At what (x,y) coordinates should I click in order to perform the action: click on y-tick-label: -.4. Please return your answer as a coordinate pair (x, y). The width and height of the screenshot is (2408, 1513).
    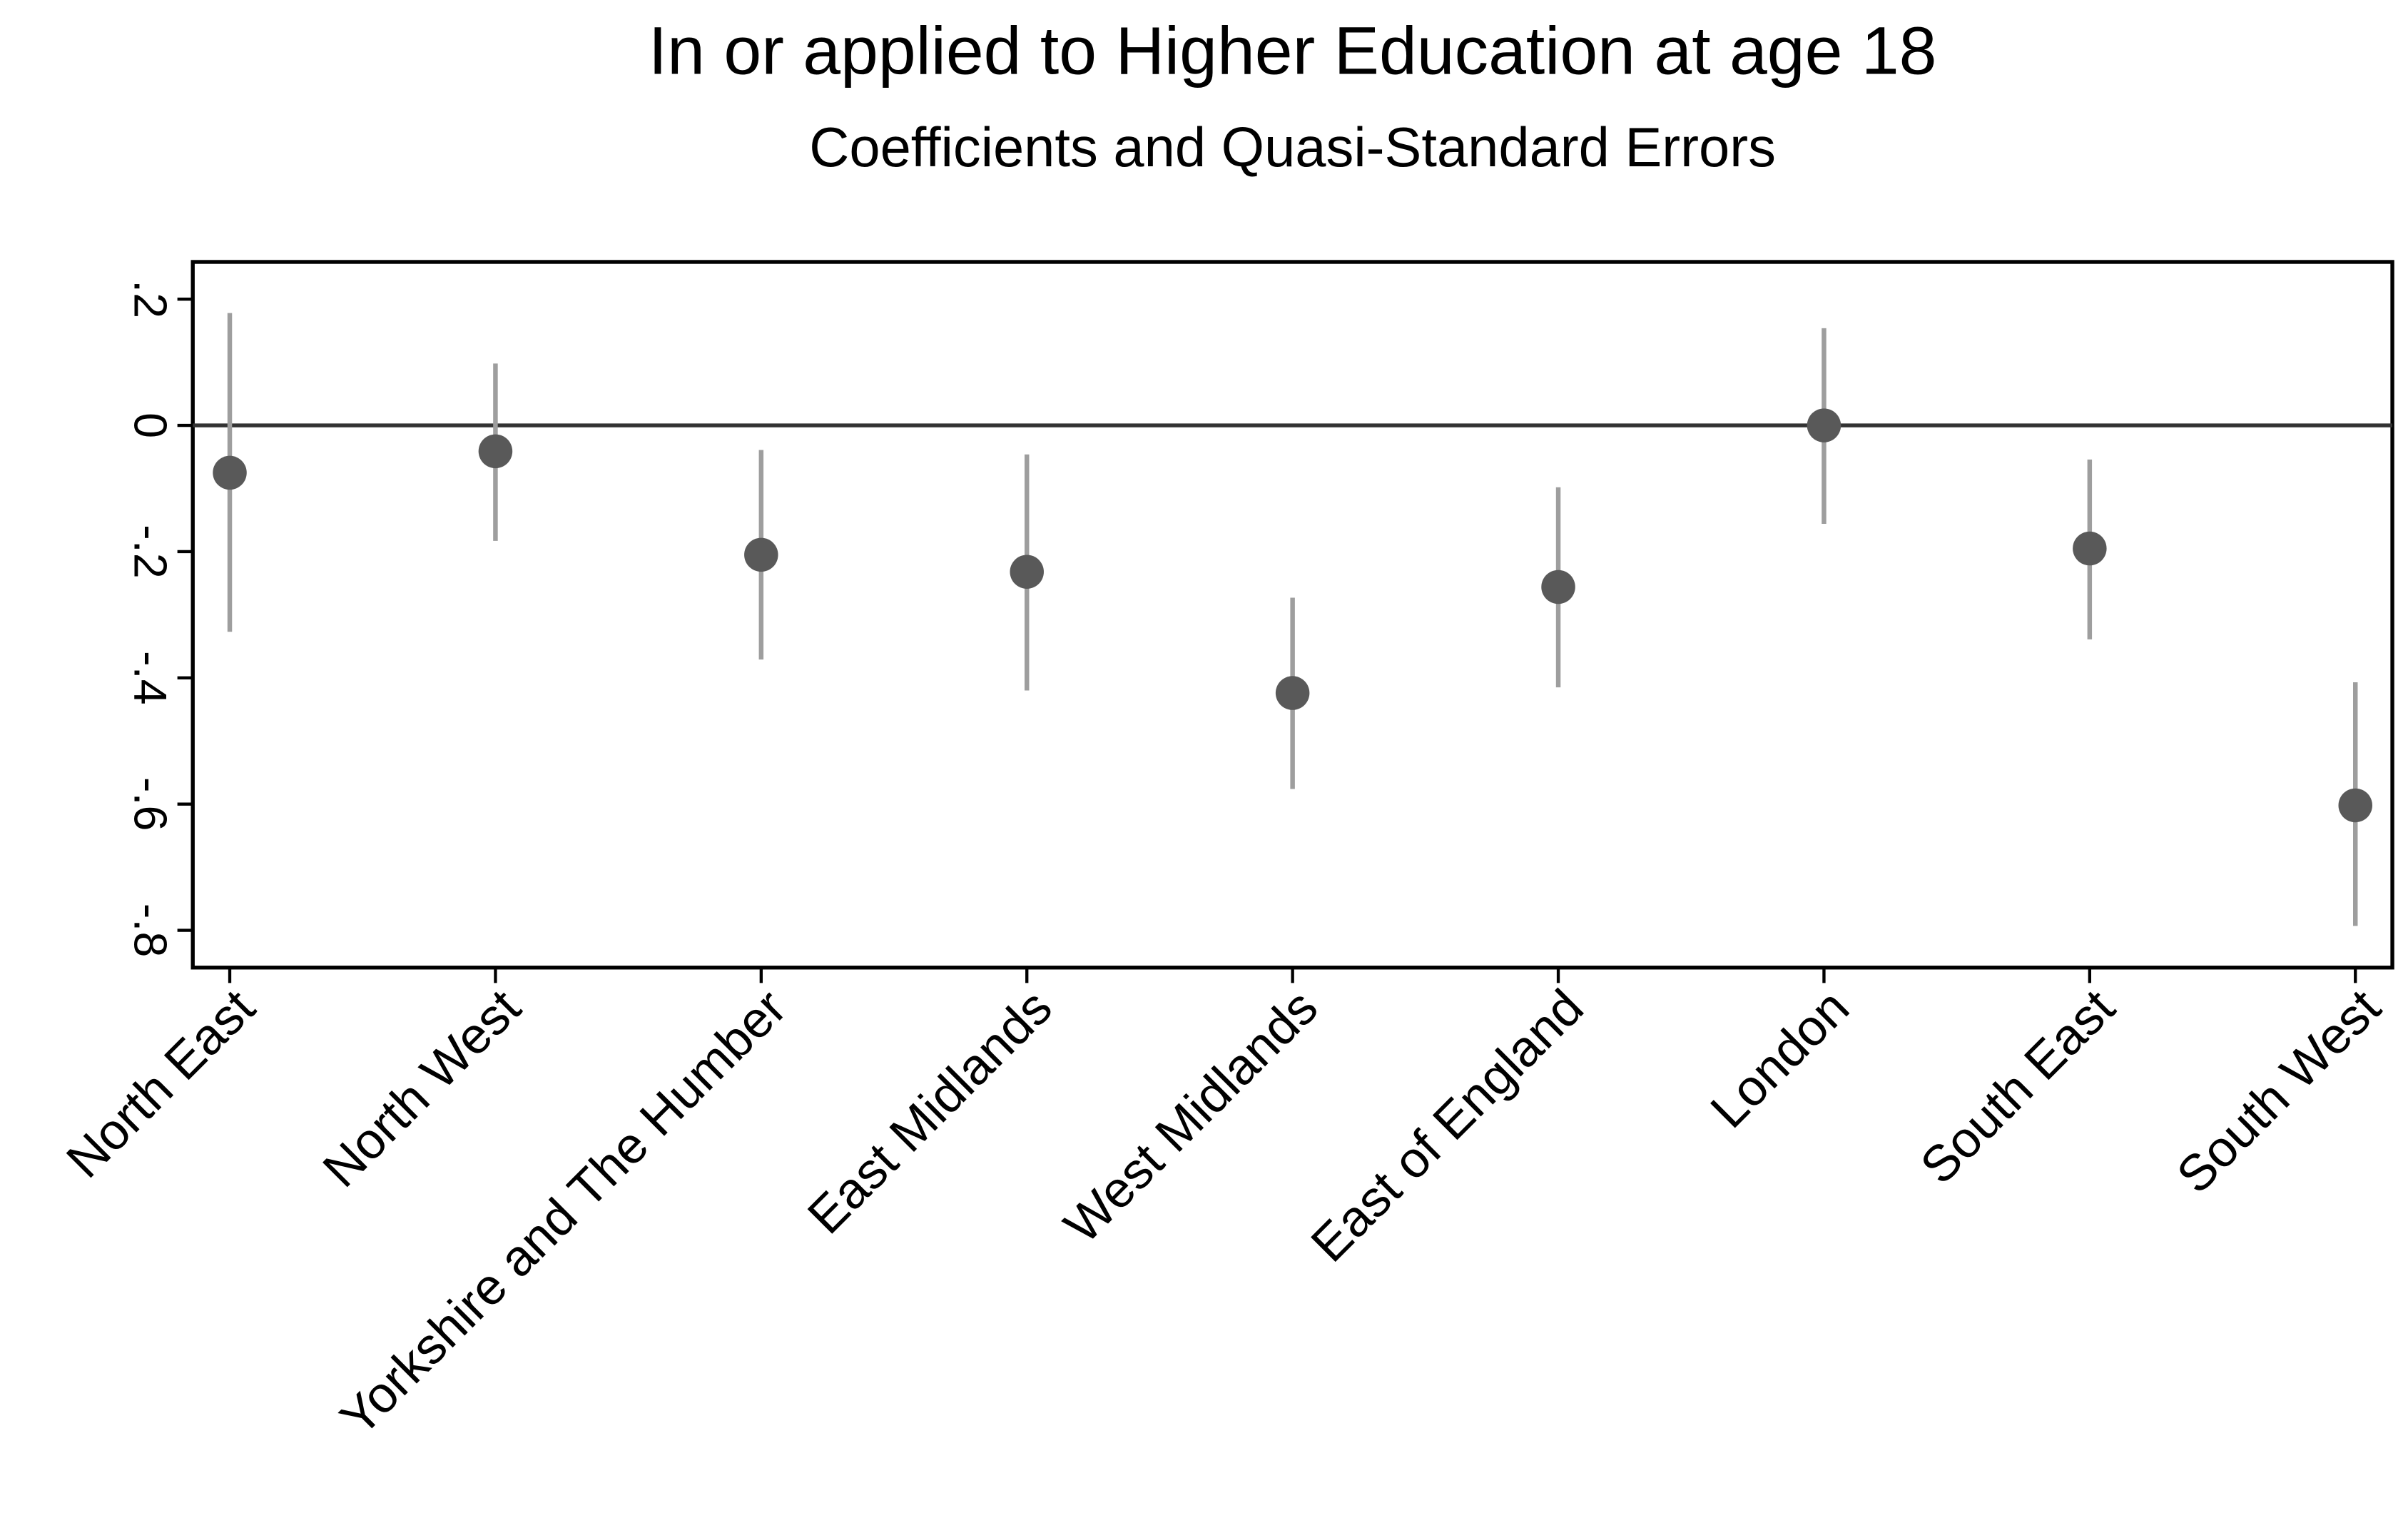
    Looking at the image, I should click on (150, 678).